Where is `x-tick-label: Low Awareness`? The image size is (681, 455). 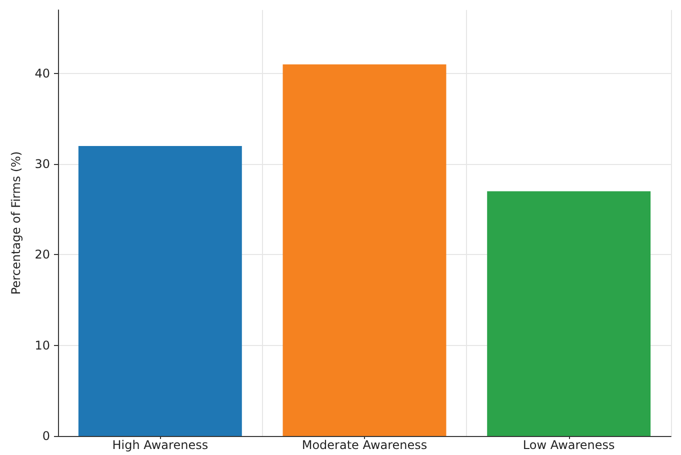 x-tick-label: Low Awareness is located at coordinates (568, 445).